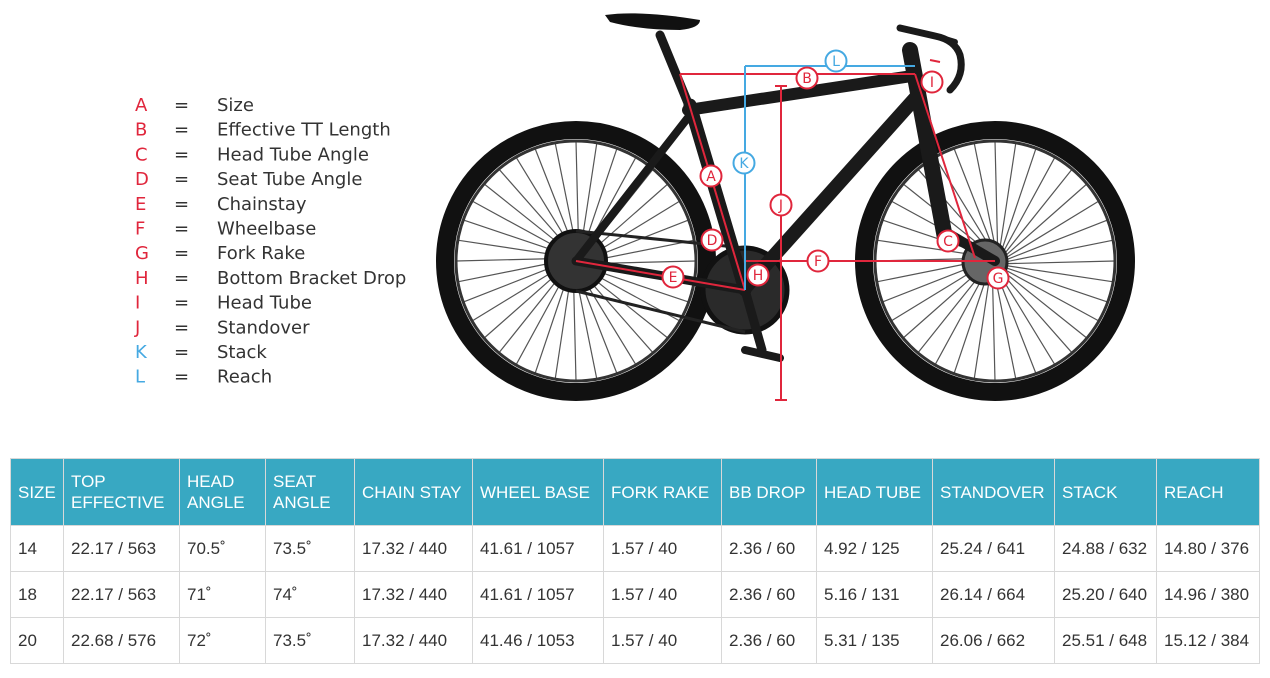  I want to click on table-cell: 17.32 / 440, so click(413, 640).